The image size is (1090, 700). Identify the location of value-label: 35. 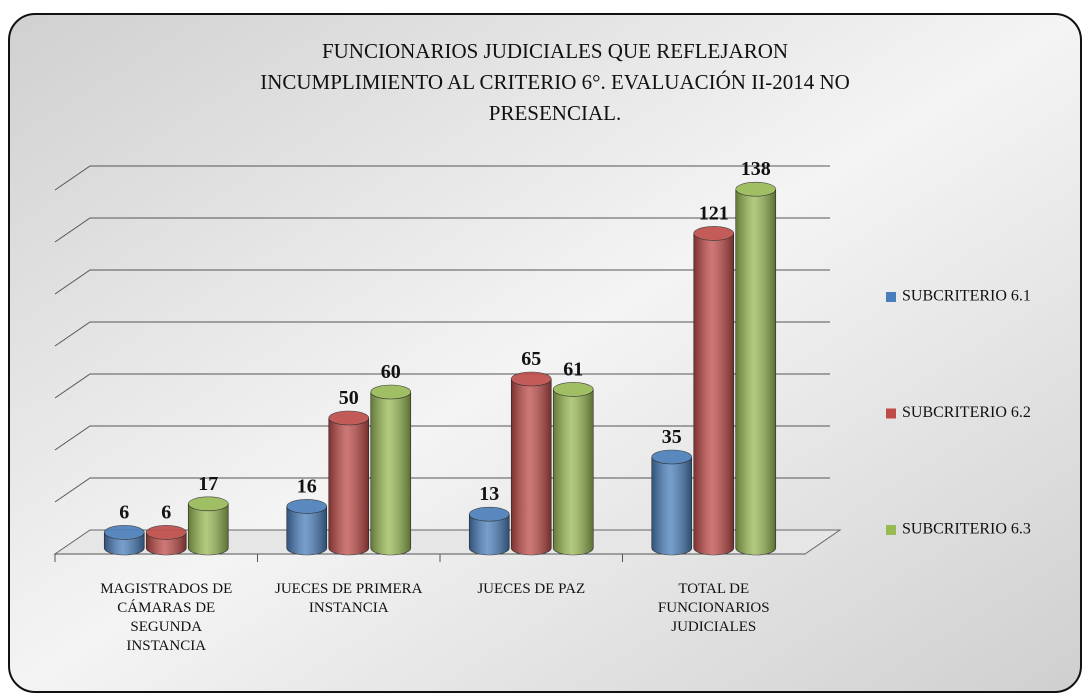
(672, 437).